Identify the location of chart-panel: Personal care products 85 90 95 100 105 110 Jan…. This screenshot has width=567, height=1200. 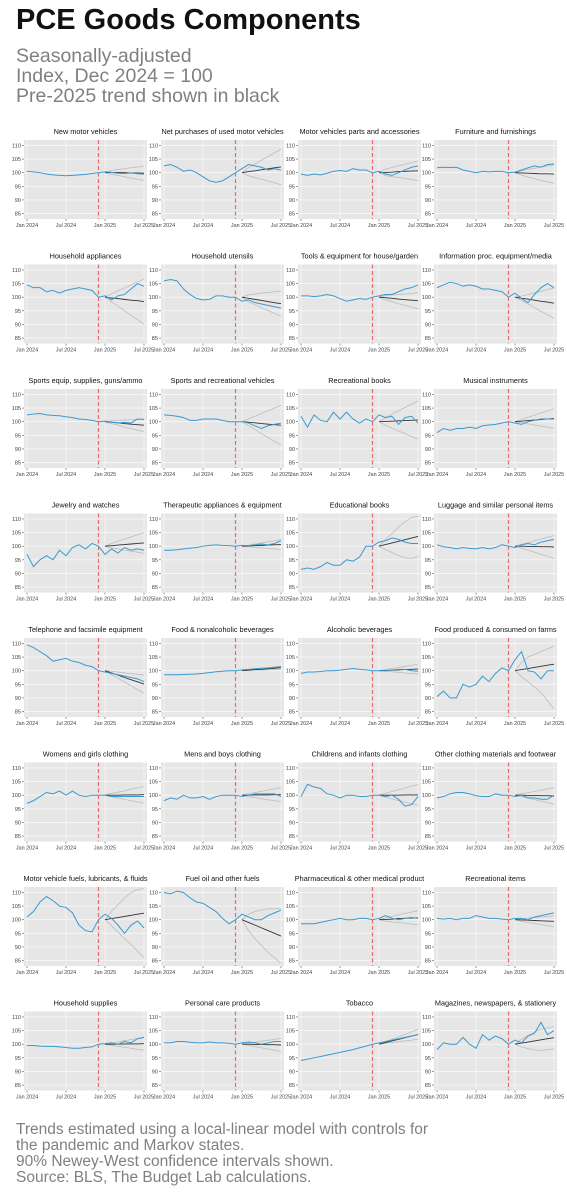
(220, 1050).